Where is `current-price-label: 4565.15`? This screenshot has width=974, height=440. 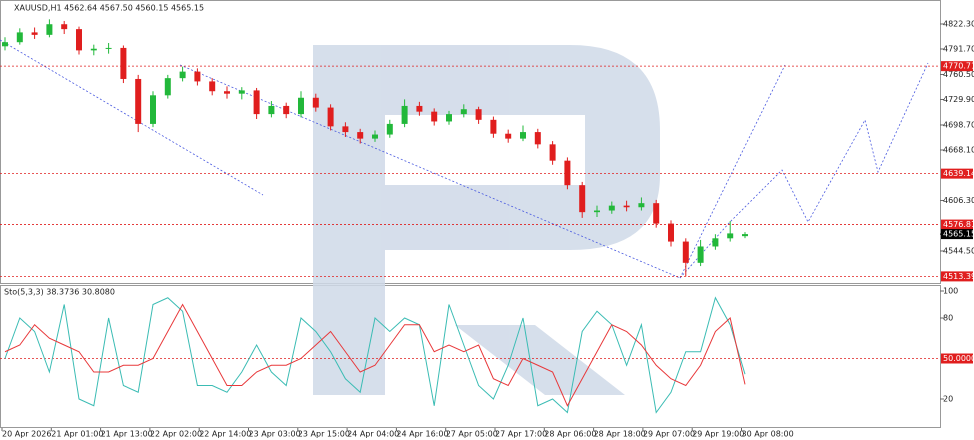
current-price-label: 4565.15 is located at coordinates (958, 234).